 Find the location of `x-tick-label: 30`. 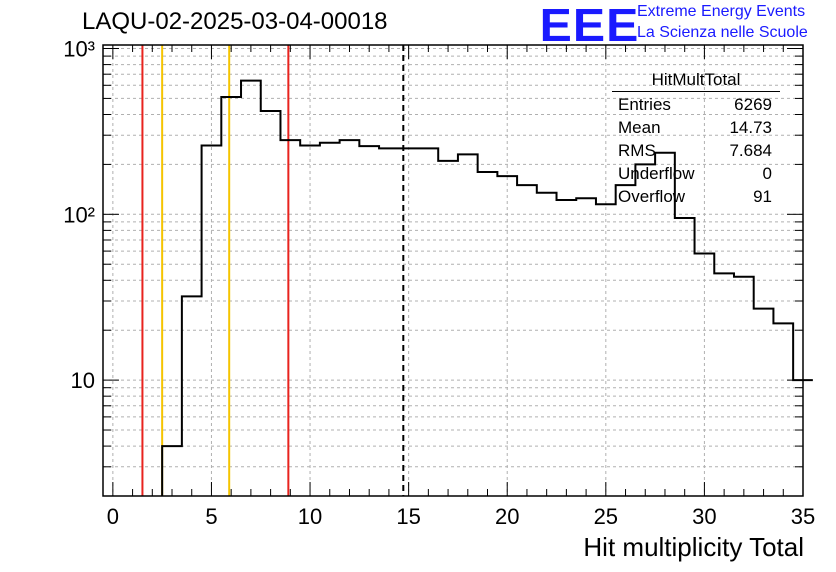

x-tick-label: 30 is located at coordinates (704, 516).